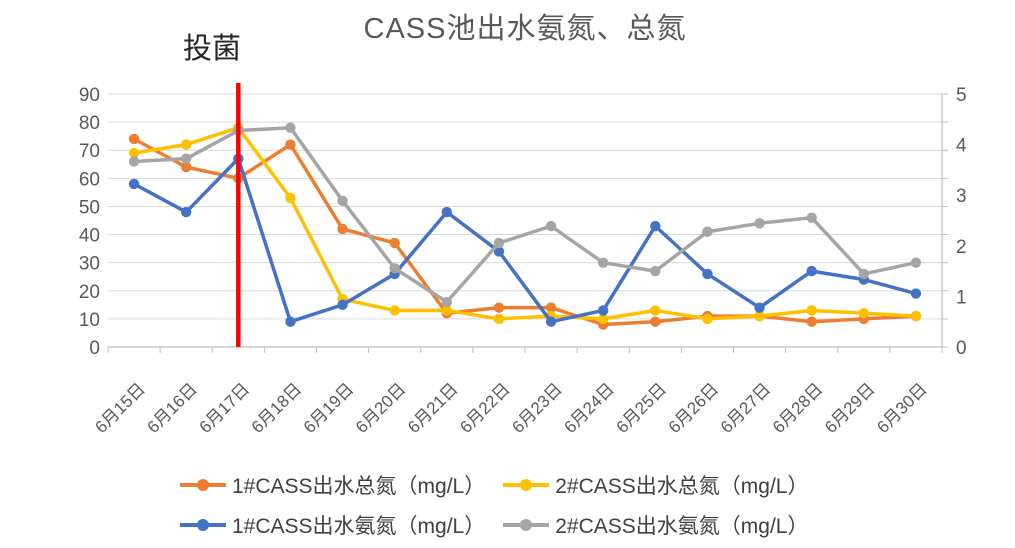 The image size is (1015, 548). I want to click on y-axis-label: 20, so click(89, 292).